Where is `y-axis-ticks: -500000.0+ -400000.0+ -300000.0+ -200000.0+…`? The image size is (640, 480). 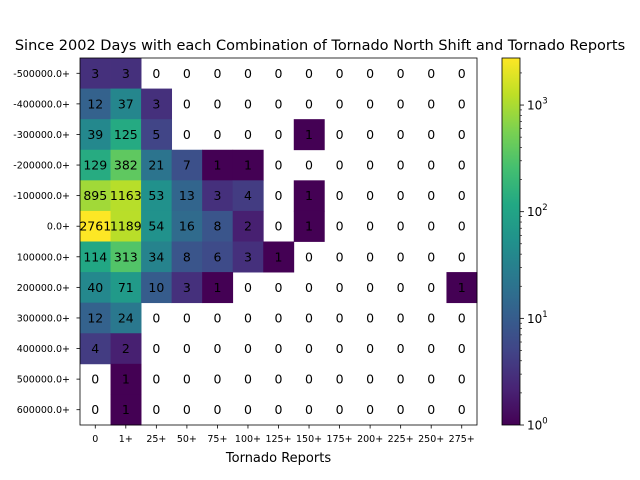
y-axis-ticks: -500000.0+ -400000.0+ -300000.0+ -200000.0+… is located at coordinates (46, 242).